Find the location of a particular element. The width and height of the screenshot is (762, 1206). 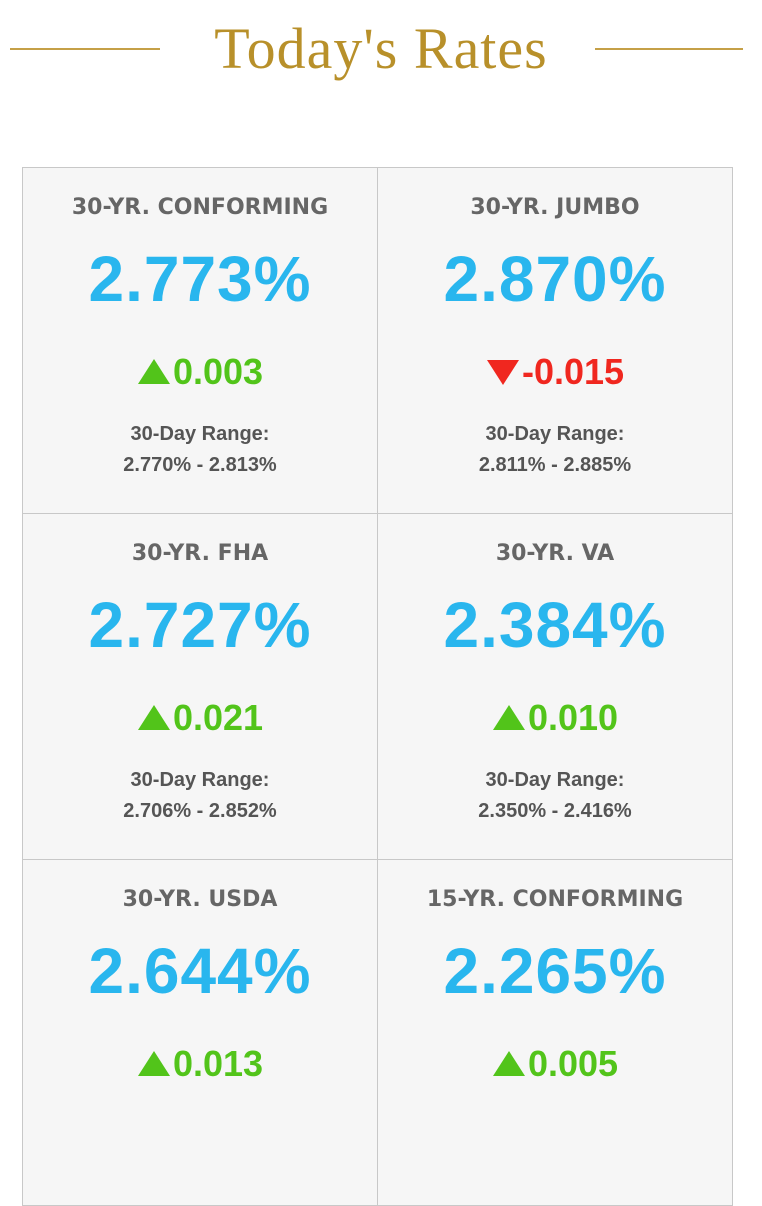

rate-change: 0.021 is located at coordinates (200, 718).